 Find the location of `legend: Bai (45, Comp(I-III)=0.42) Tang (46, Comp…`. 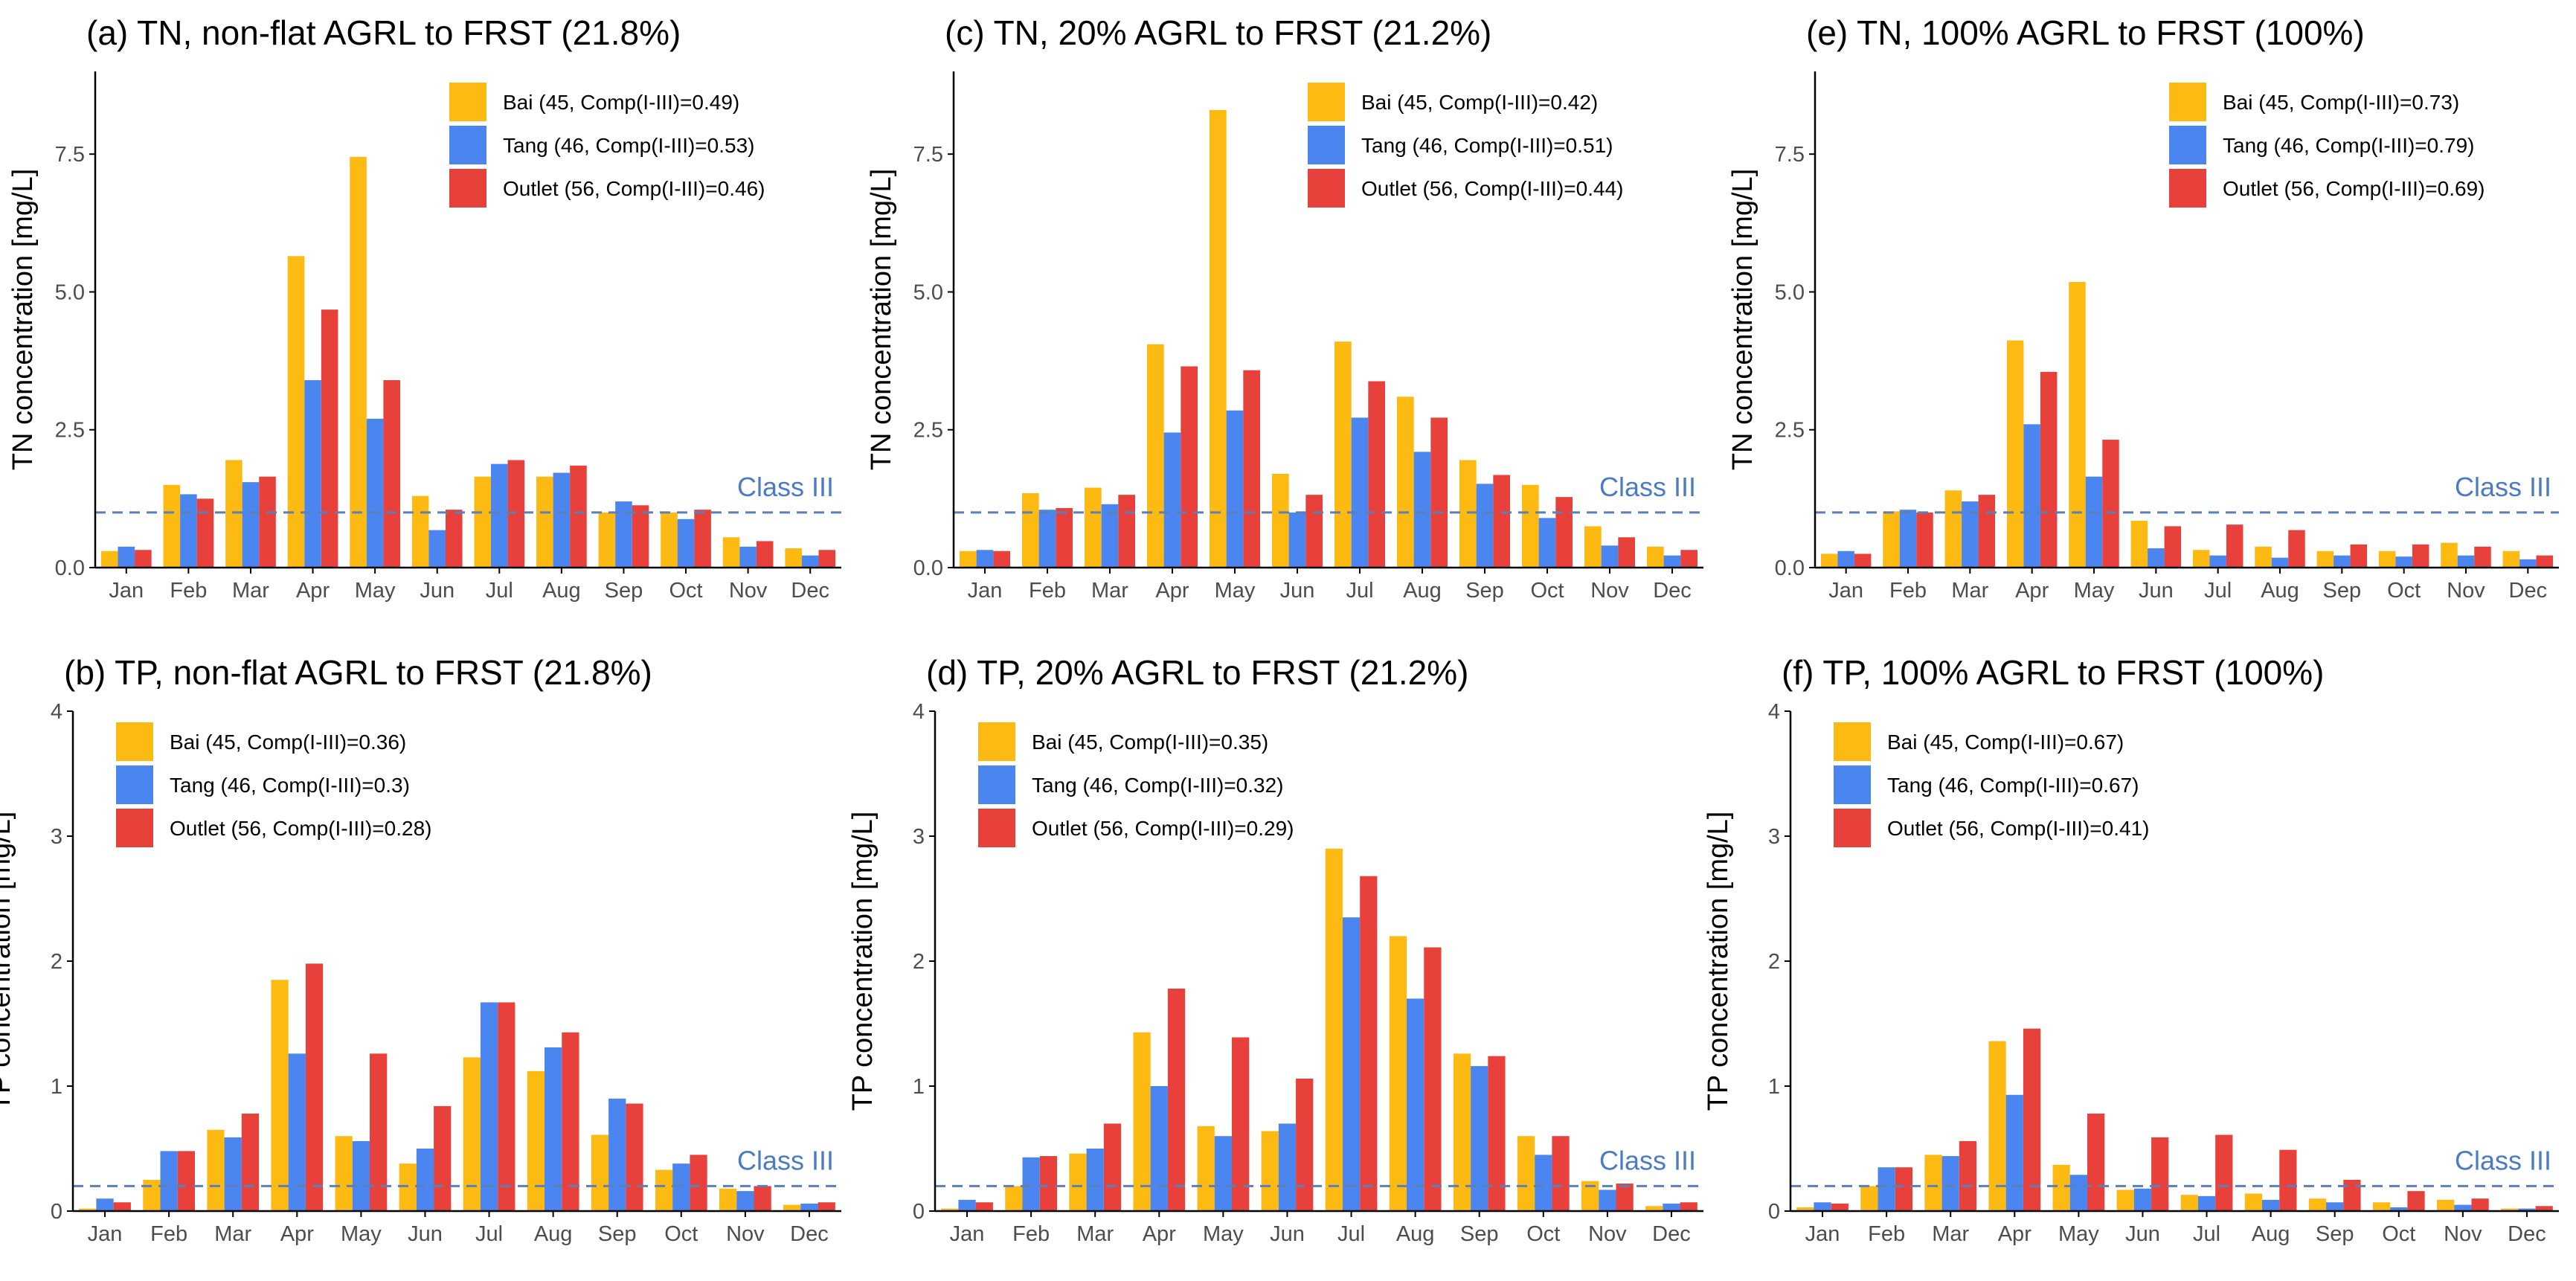

legend: Bai (45, Comp(I-III)=0.42) Tang (46, Comp… is located at coordinates (1465, 145).